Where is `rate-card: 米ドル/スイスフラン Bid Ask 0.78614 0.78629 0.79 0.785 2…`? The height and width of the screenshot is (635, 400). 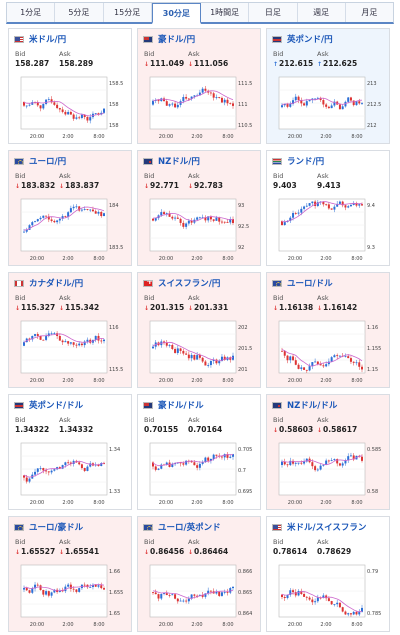 rate-card: 米ドル/スイスフラン Bid Ask 0.78614 0.78629 0.79 0.785 2… is located at coordinates (328, 574).